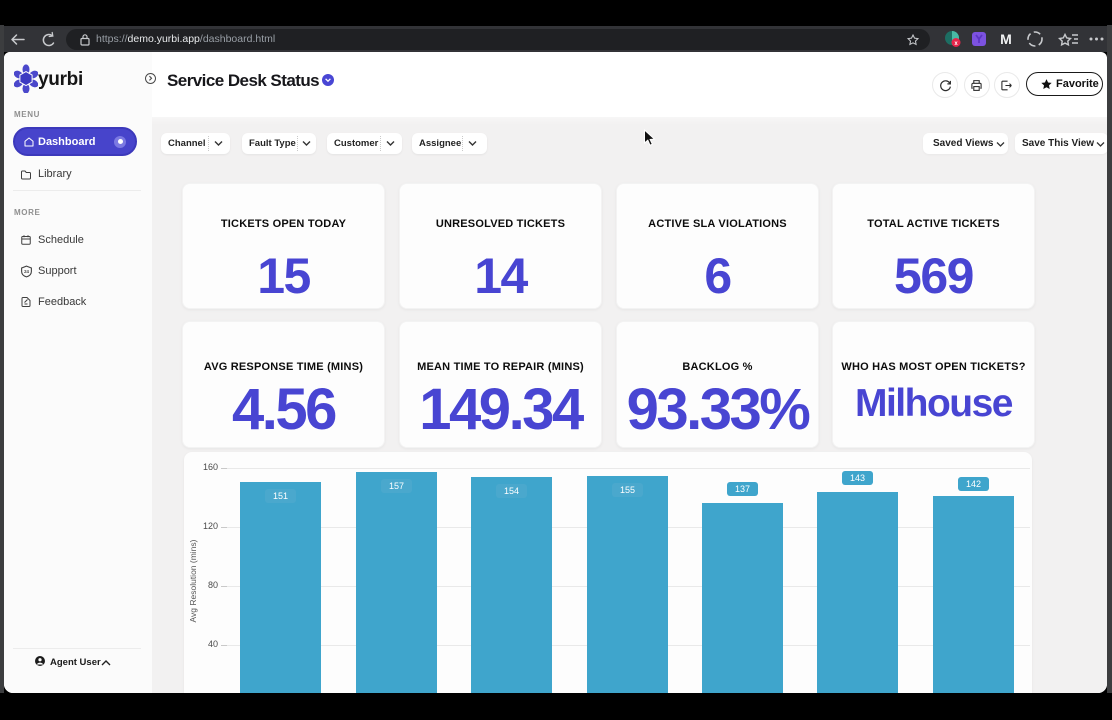 The image size is (1112, 720). What do you see at coordinates (26, 271) in the screenshot?
I see `svg-text: 24` at bounding box center [26, 271].